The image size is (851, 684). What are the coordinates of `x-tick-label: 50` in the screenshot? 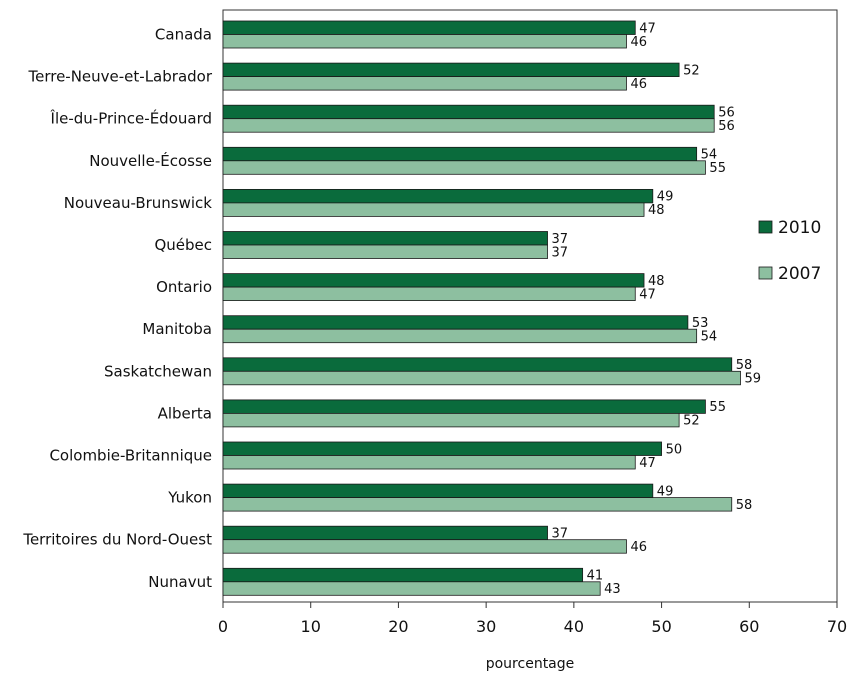 It's located at (661, 626).